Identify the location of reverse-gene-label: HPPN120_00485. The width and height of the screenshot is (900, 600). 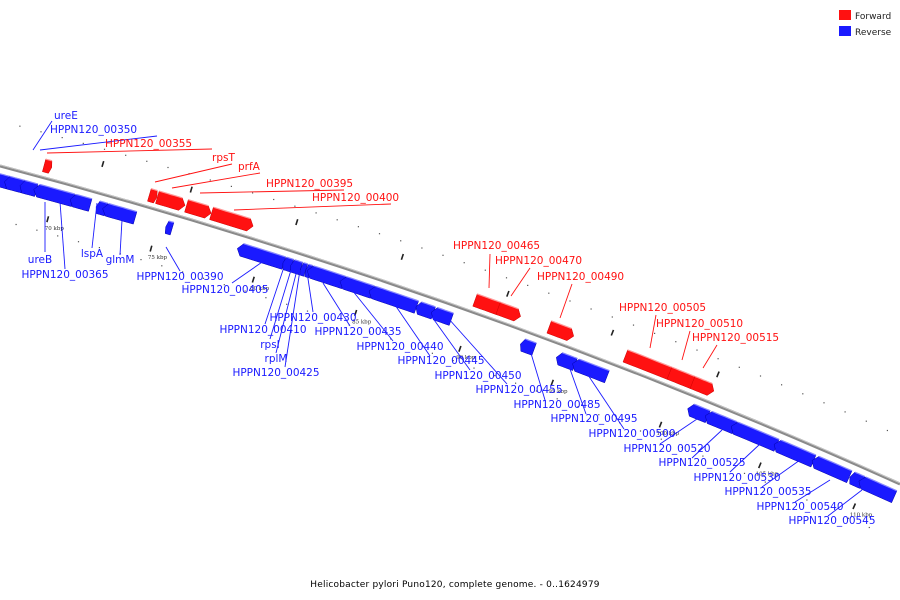
(556, 405).